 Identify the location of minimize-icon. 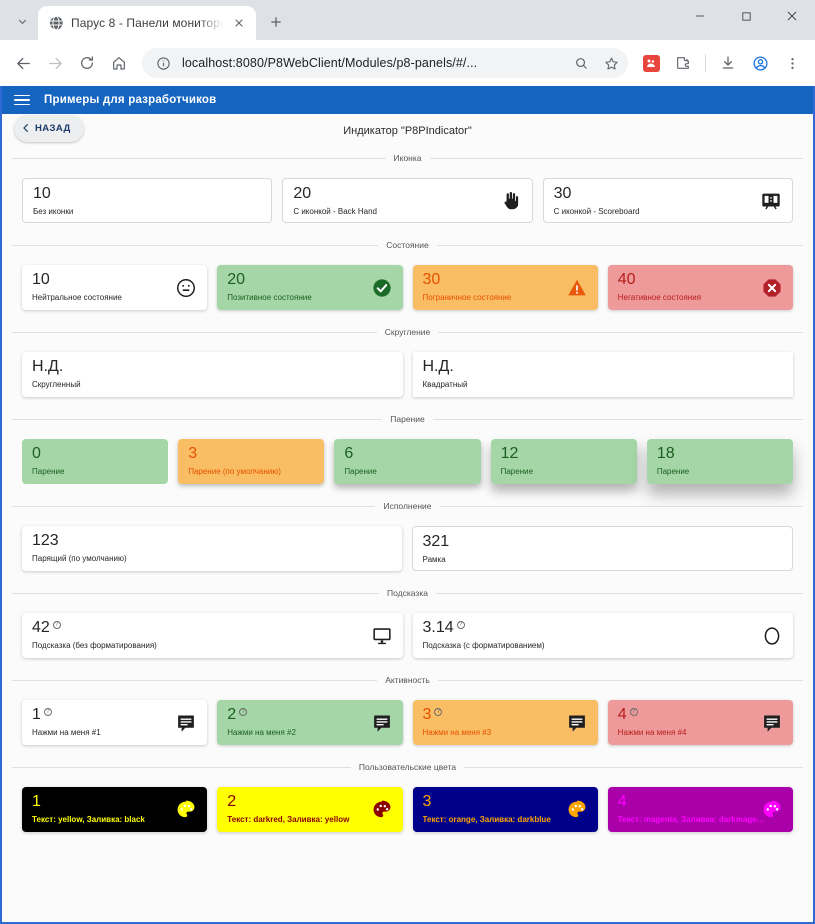
(700, 16).